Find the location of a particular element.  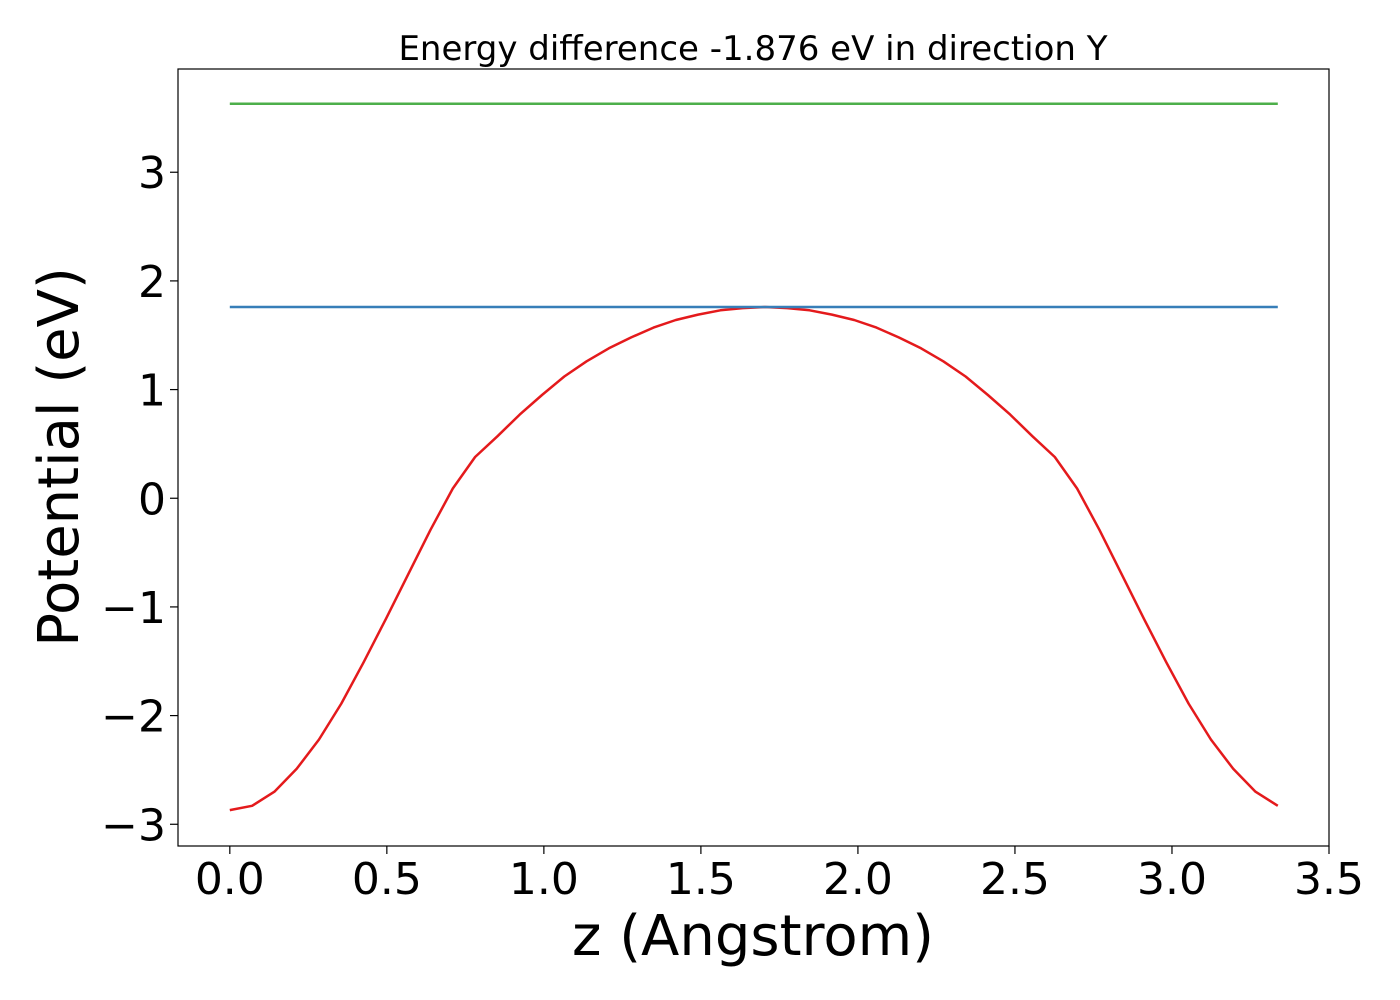

x-tick-label: 0.0 is located at coordinates (230, 879).